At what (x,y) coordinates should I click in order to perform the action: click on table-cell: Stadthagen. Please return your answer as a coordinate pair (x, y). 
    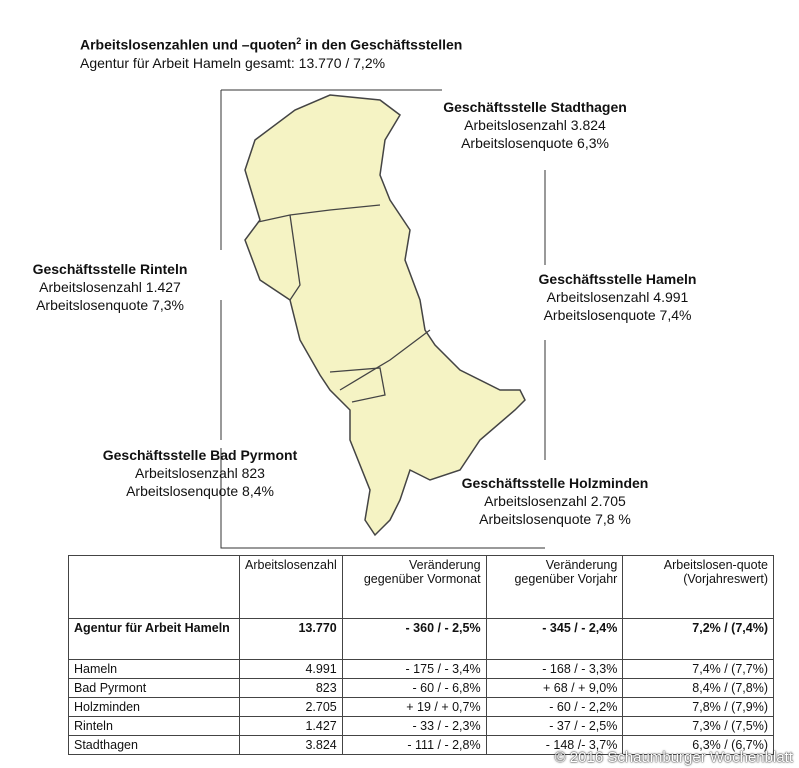
    Looking at the image, I should click on (154, 745).